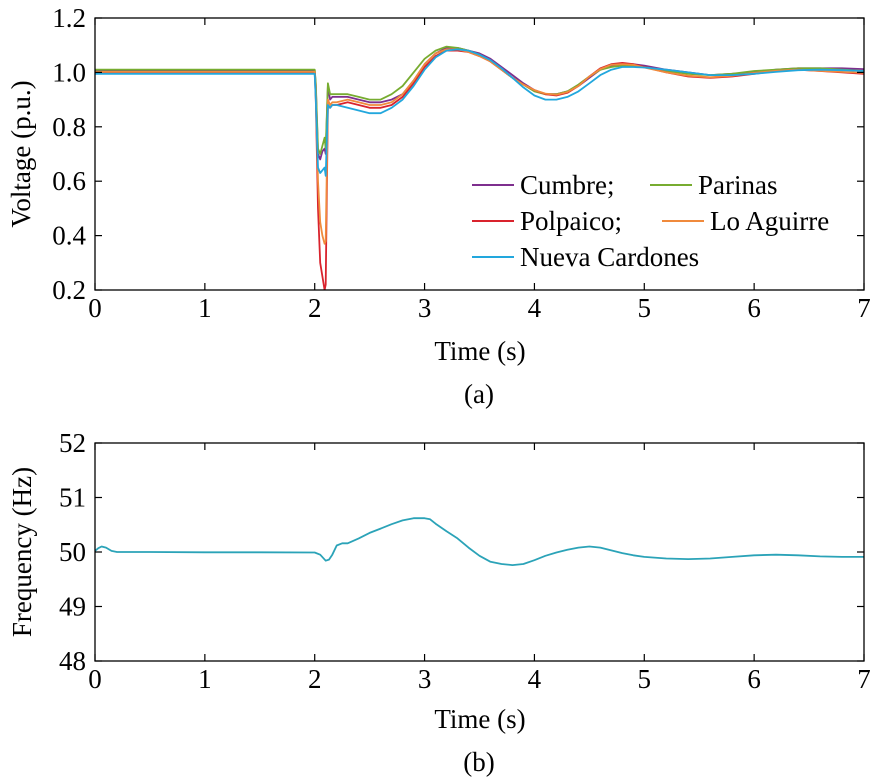  I want to click on frequency-y-axis-label: Frequency (Hz), so click(22, 552).